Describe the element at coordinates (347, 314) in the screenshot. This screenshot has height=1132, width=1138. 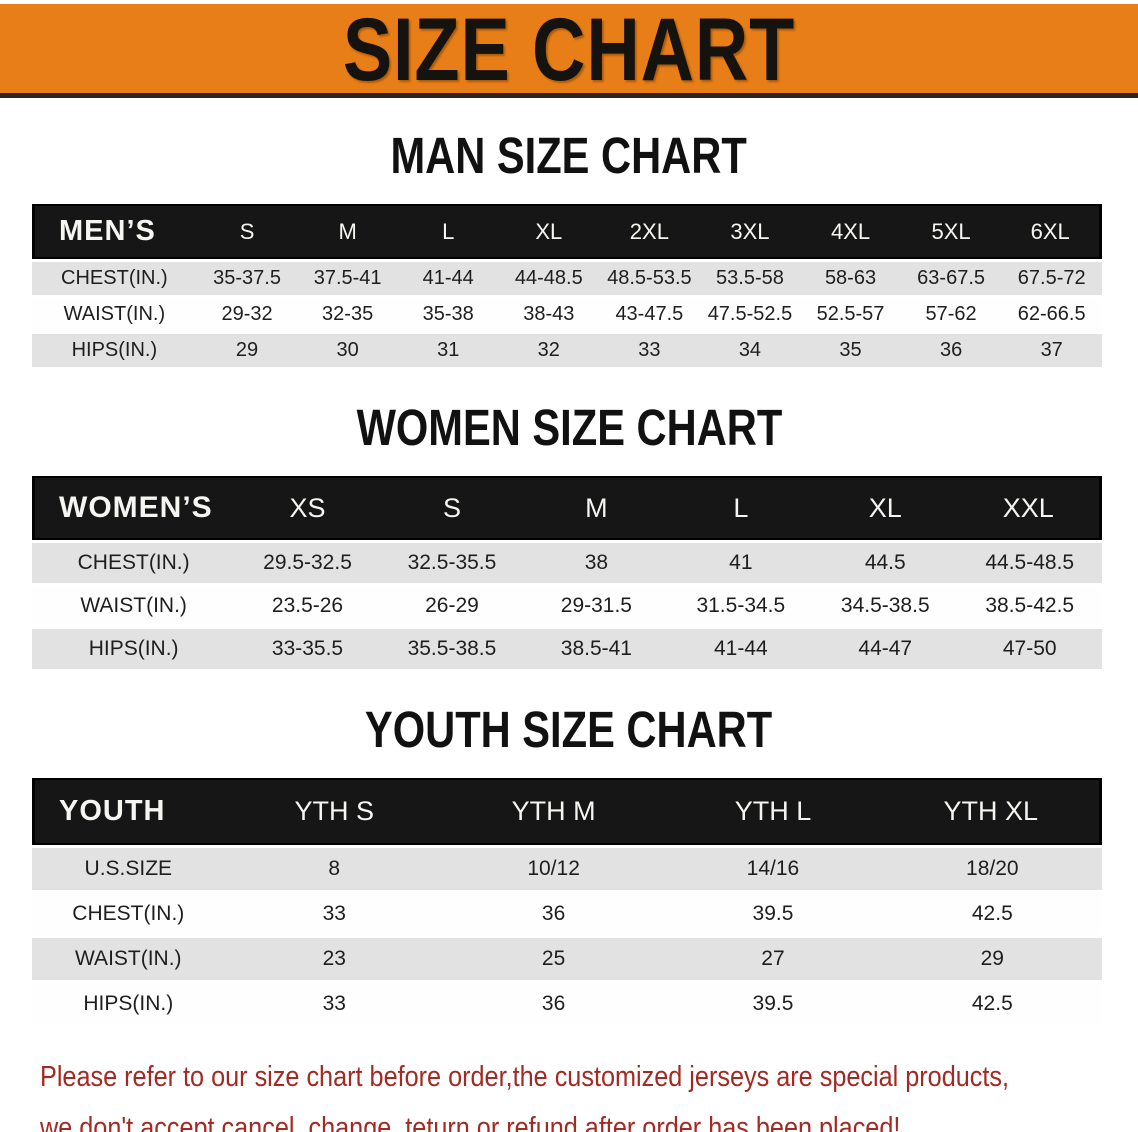
I see `measurement-value: 32-35` at that location.